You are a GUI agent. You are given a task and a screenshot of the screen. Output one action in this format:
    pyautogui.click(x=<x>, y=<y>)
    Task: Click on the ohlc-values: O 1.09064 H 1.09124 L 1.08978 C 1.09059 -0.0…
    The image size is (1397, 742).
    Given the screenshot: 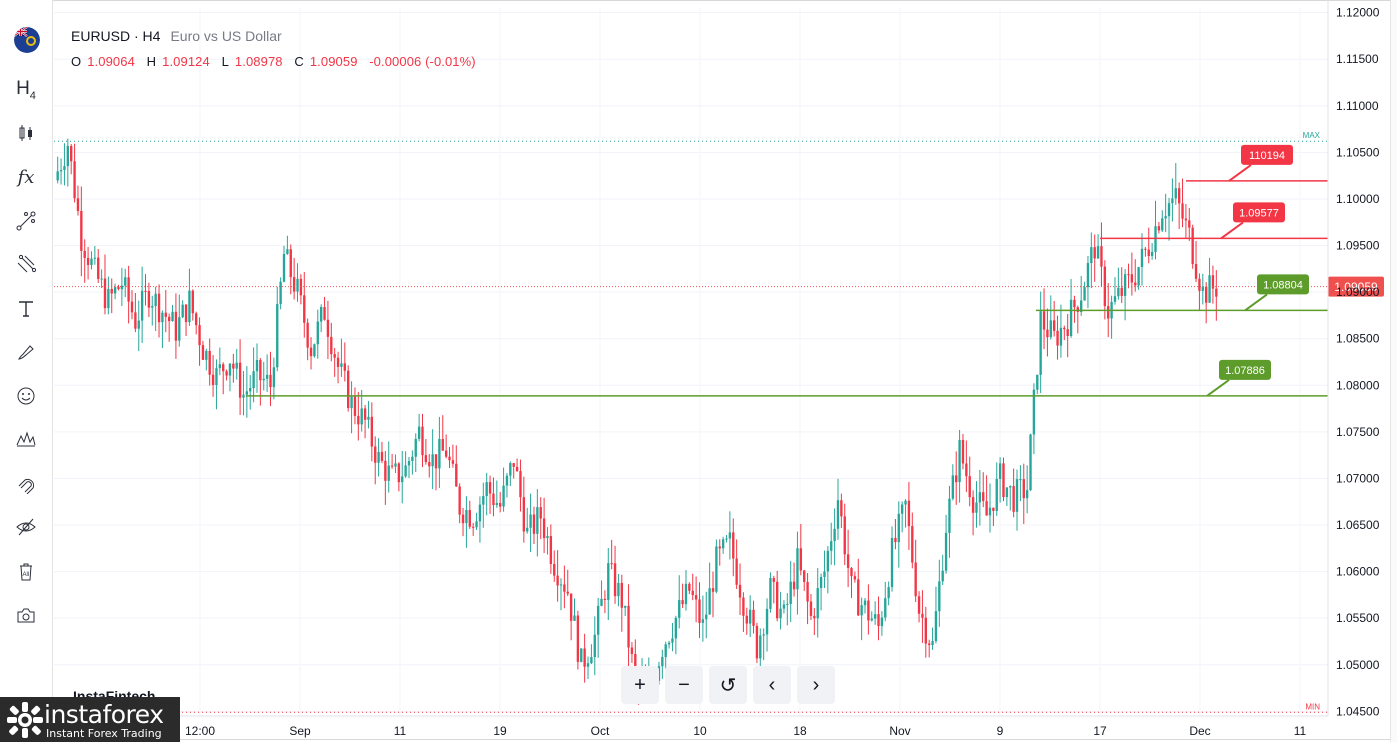 What is the action you would take?
    pyautogui.click(x=277, y=61)
    